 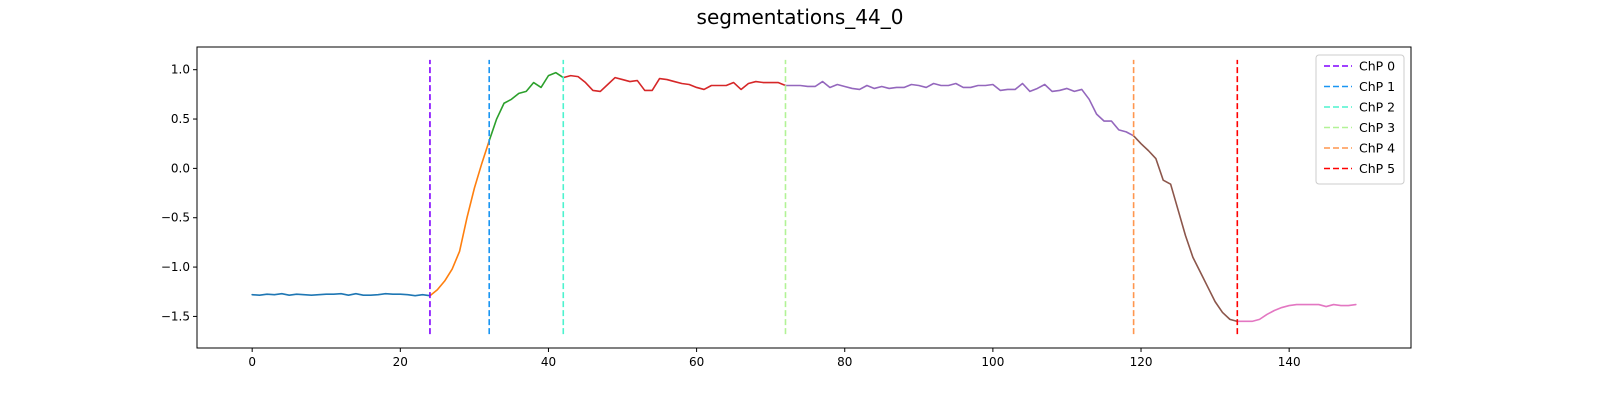 What do you see at coordinates (844, 362) in the screenshot?
I see `x-tick-label-4: 80` at bounding box center [844, 362].